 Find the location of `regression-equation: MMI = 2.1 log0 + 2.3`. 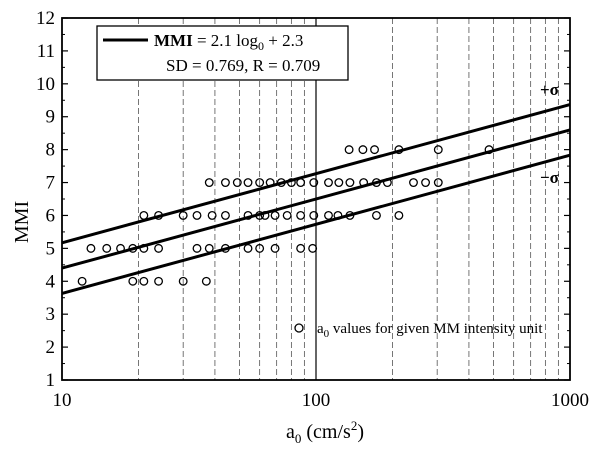

regression-equation: MMI = 2.1 log0 + 2.3 is located at coordinates (228, 42).